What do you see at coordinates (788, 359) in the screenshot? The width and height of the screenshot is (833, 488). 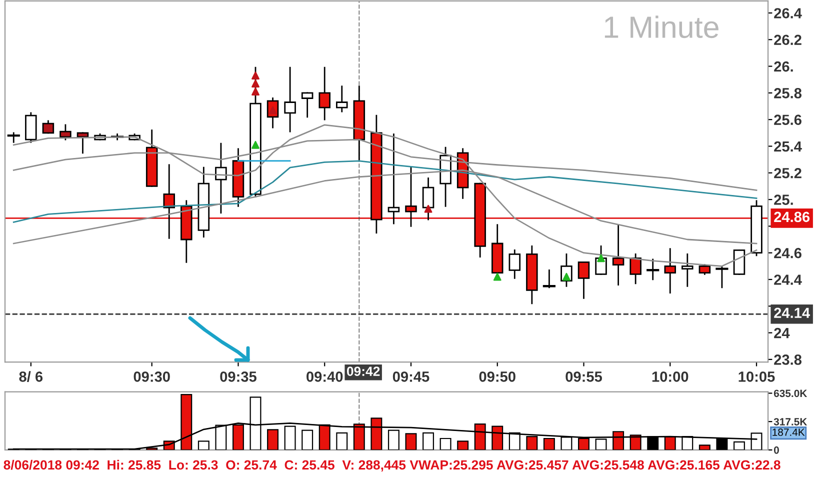 I see `y-tick-label: 23.8` at bounding box center [788, 359].